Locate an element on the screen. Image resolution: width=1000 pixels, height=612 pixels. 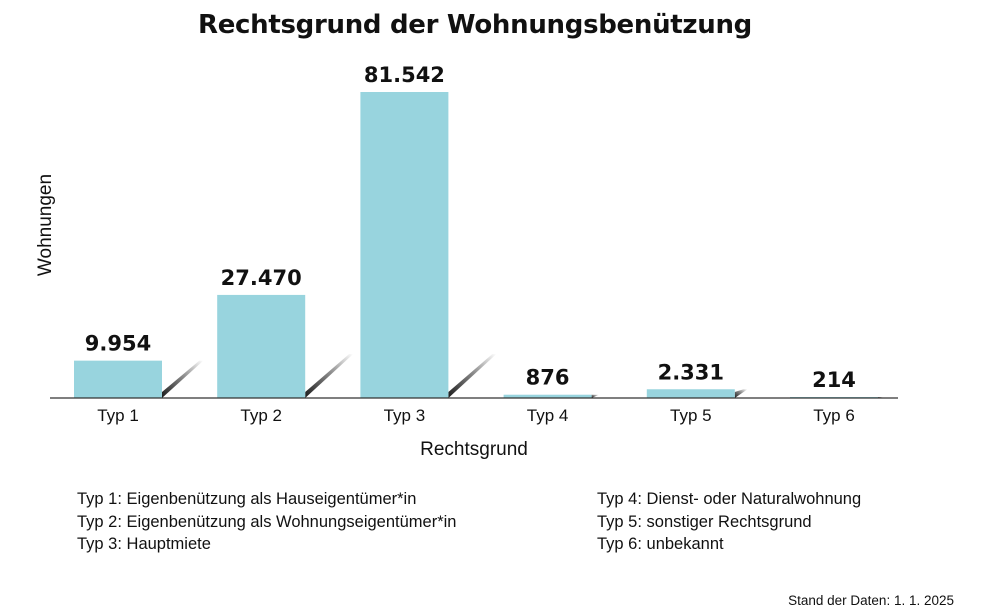
x-axis-label: Rechtsgrund is located at coordinates (474, 449).